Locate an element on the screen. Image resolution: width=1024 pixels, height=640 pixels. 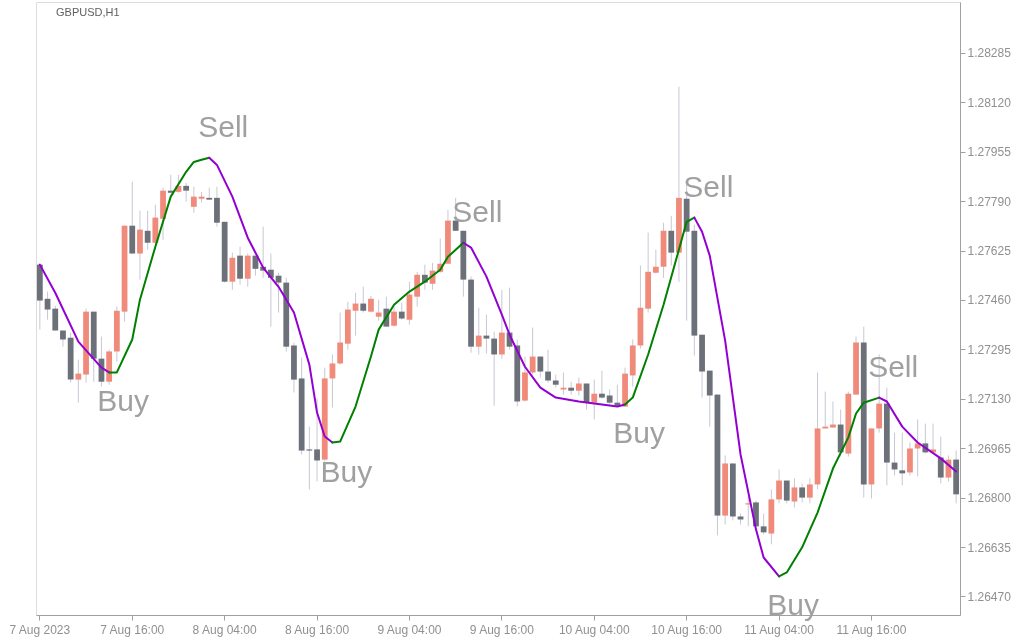
chart-title: GBPUSD,H1 is located at coordinates (88, 12).